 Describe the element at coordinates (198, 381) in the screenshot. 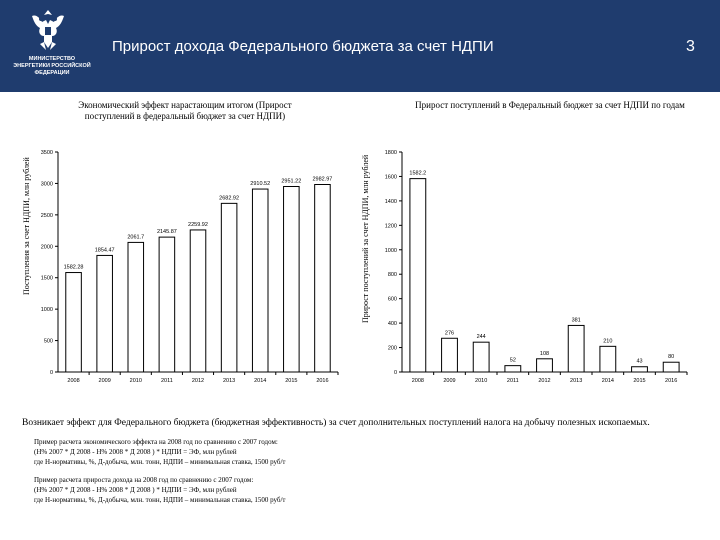

I see `left-x-tick-label: 2012` at that location.